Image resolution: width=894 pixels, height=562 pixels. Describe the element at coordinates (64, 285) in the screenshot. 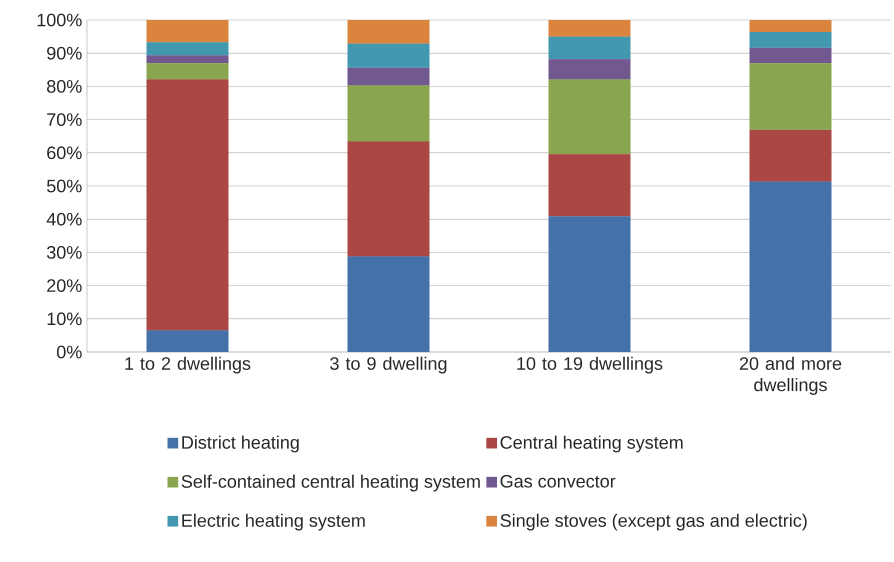

I see `y-tick-label: 20%` at that location.